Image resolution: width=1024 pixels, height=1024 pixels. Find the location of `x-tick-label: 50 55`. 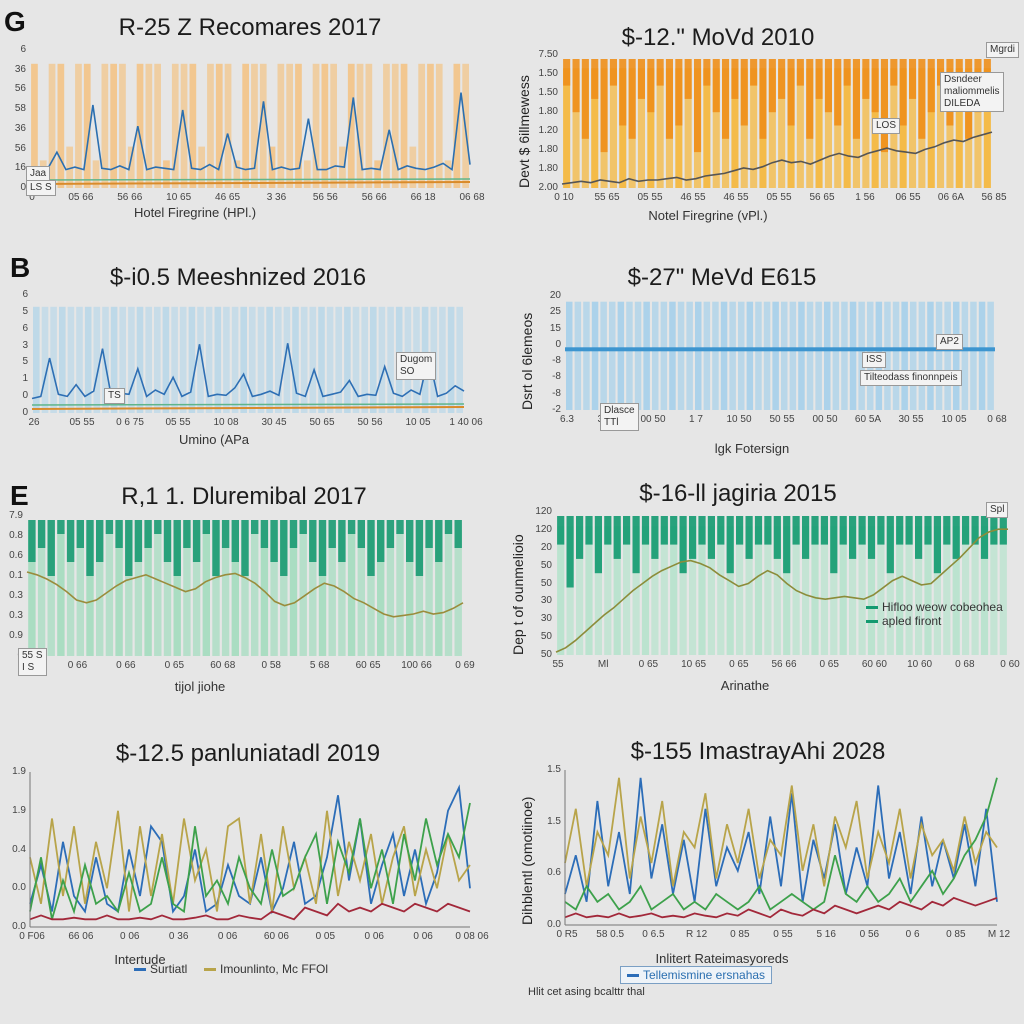

x-tick-label: 50 55 is located at coordinates (782, 419).